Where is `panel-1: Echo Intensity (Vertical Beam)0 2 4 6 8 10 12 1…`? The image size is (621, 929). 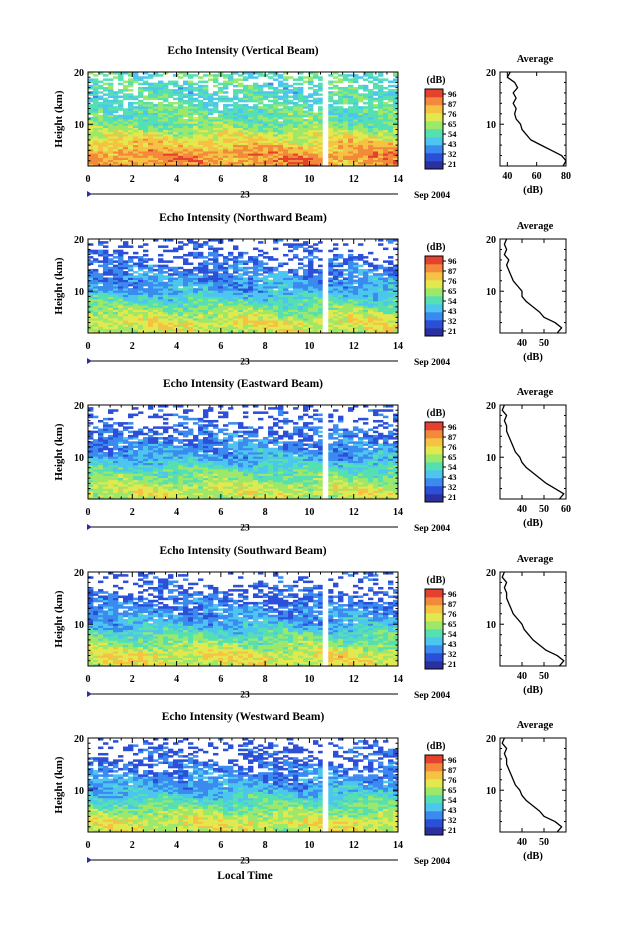 panel-1: Echo Intensity (Vertical Beam)0 2 4 6 8 10 12 1… is located at coordinates (312, 123).